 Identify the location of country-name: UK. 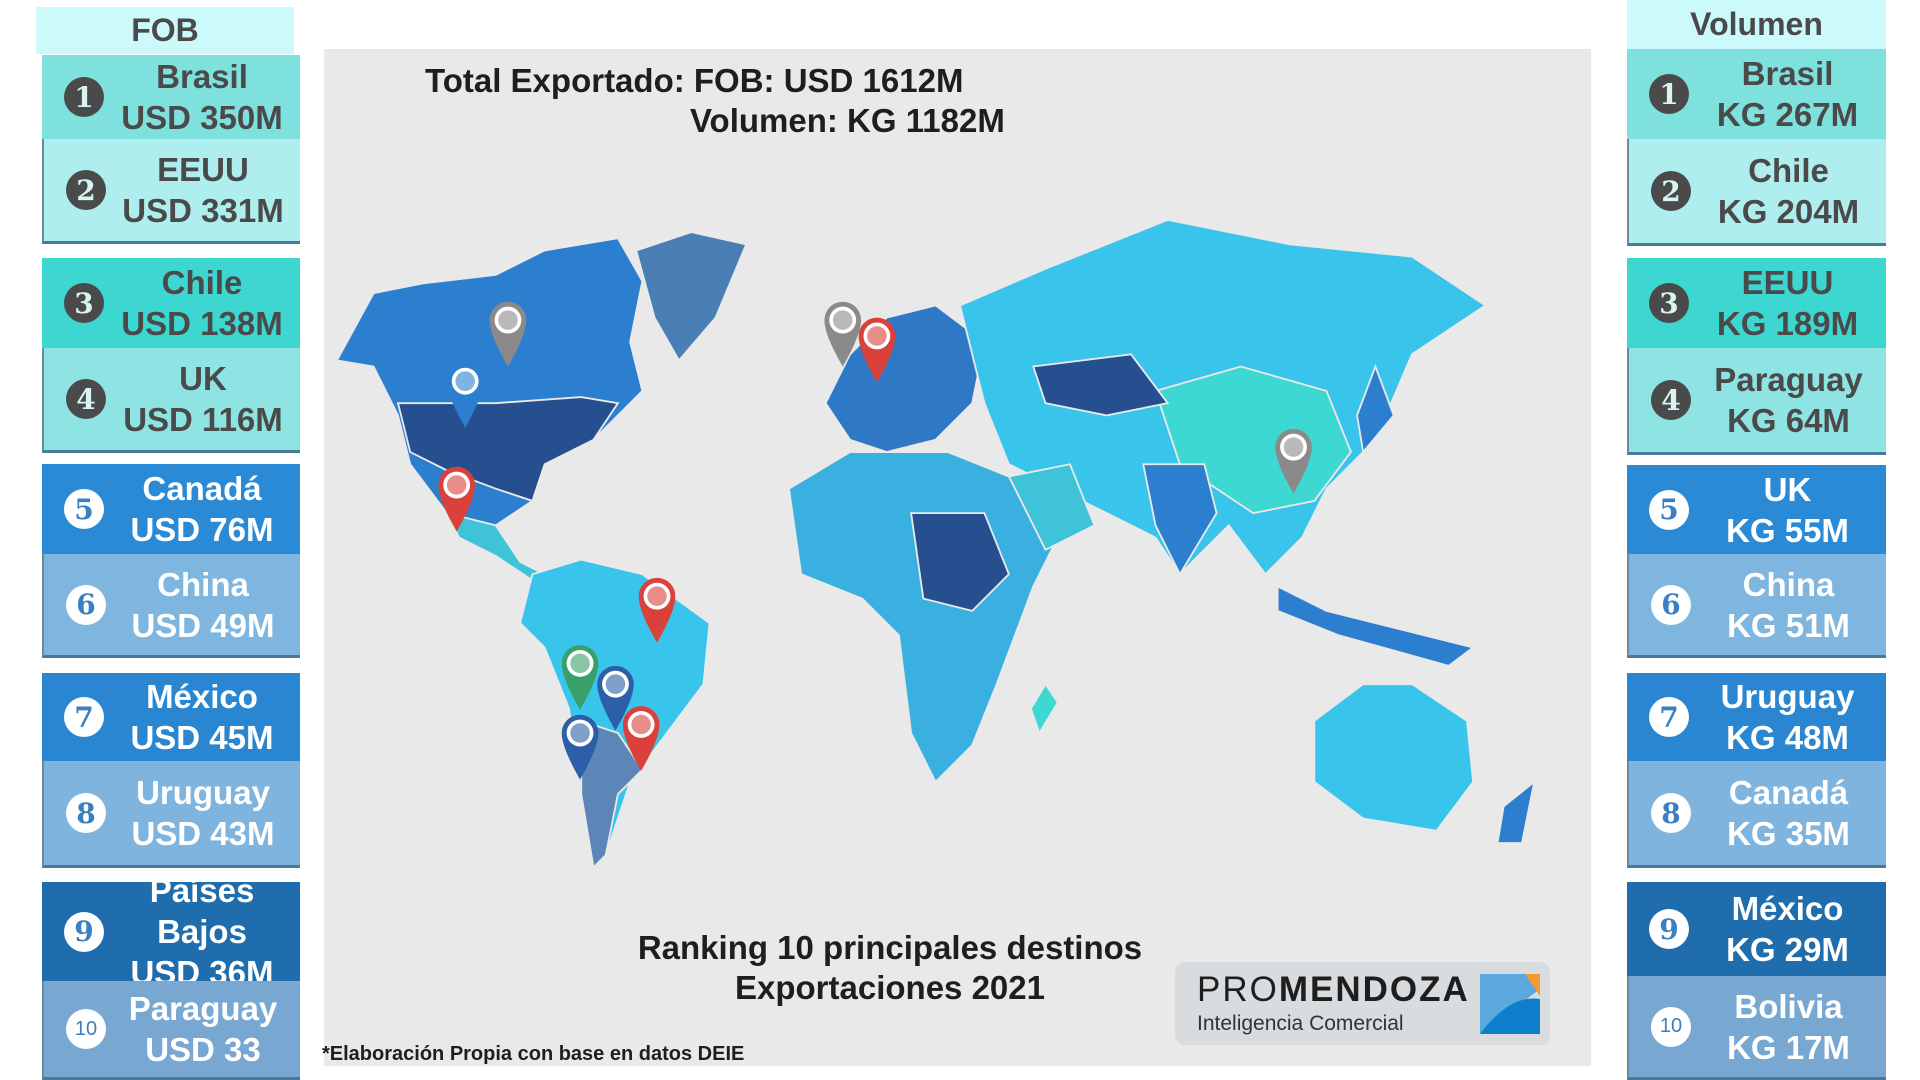
(1787, 489).